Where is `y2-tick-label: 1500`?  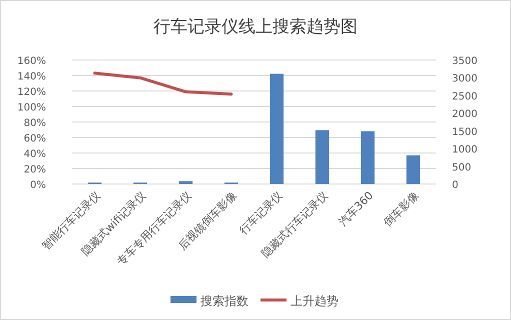 y2-tick-label: 1500 is located at coordinates (465, 132).